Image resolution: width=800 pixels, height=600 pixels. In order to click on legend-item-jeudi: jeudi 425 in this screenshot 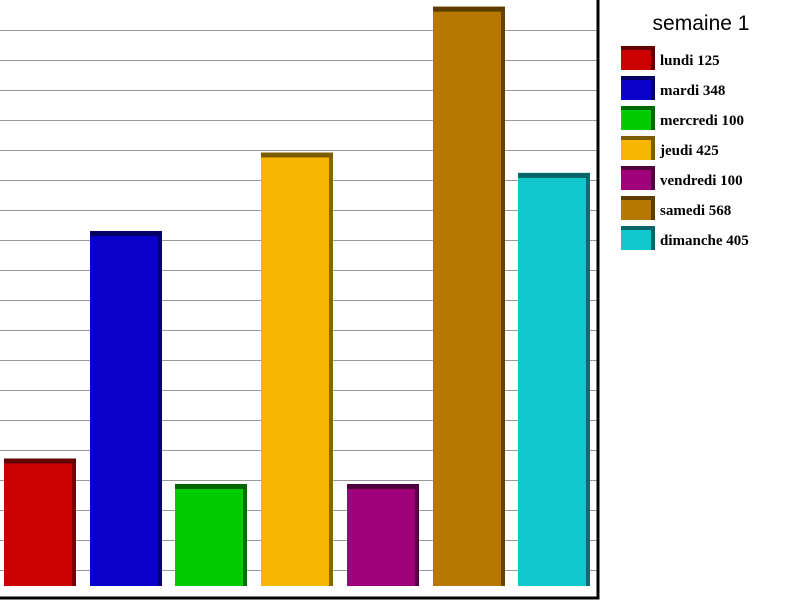, I will do `click(670, 148)`.